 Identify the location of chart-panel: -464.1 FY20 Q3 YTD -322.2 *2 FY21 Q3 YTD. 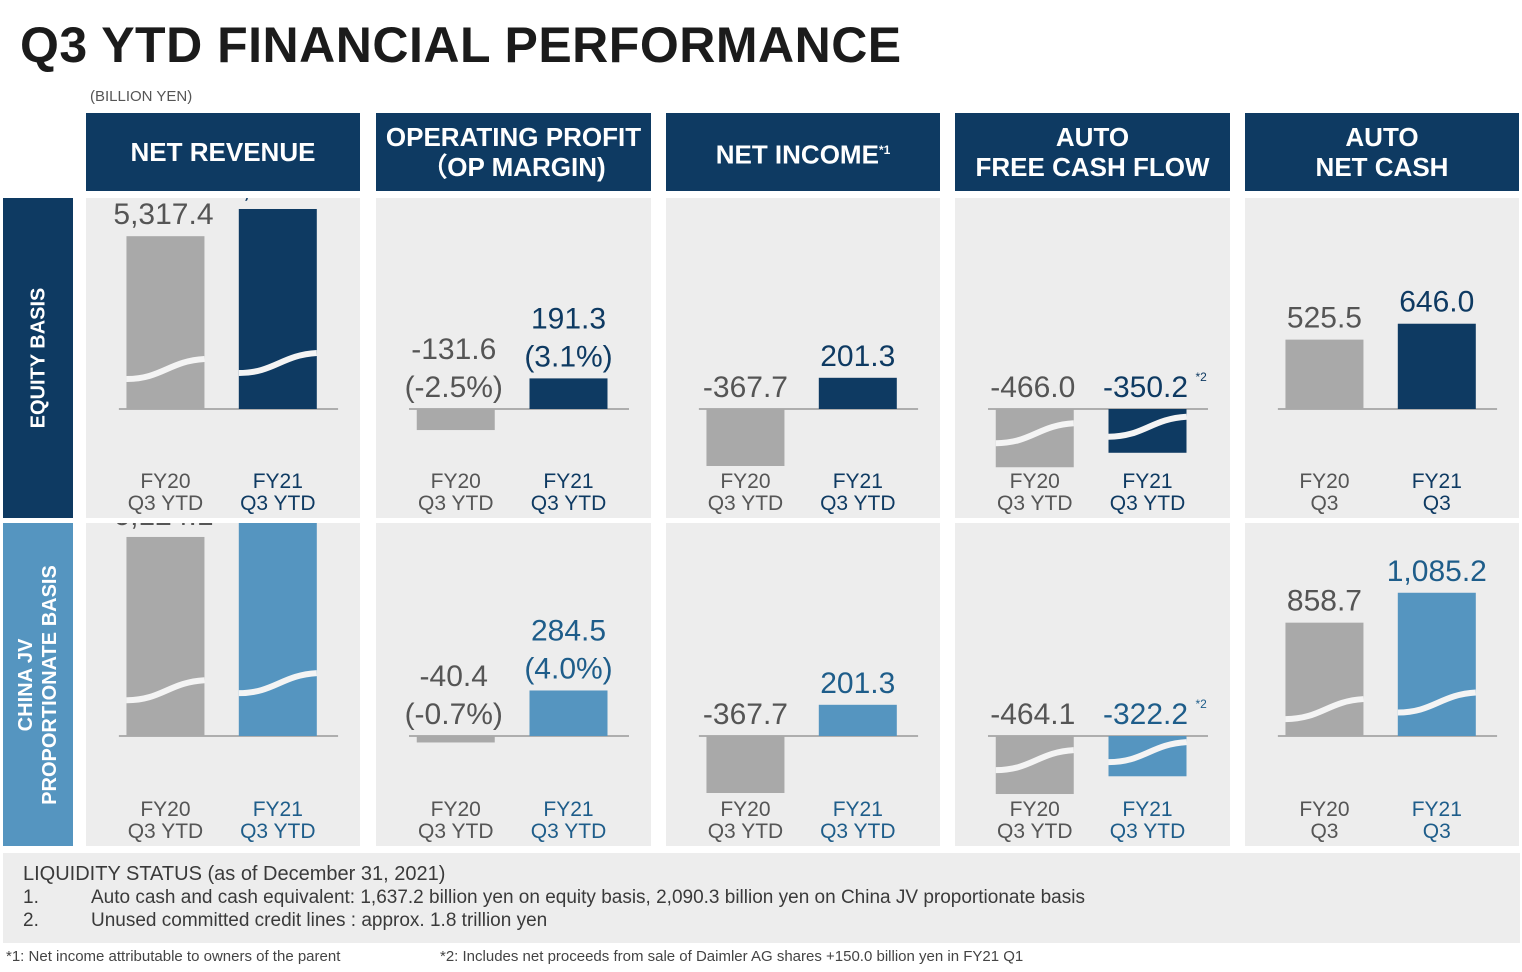
(1092, 684).